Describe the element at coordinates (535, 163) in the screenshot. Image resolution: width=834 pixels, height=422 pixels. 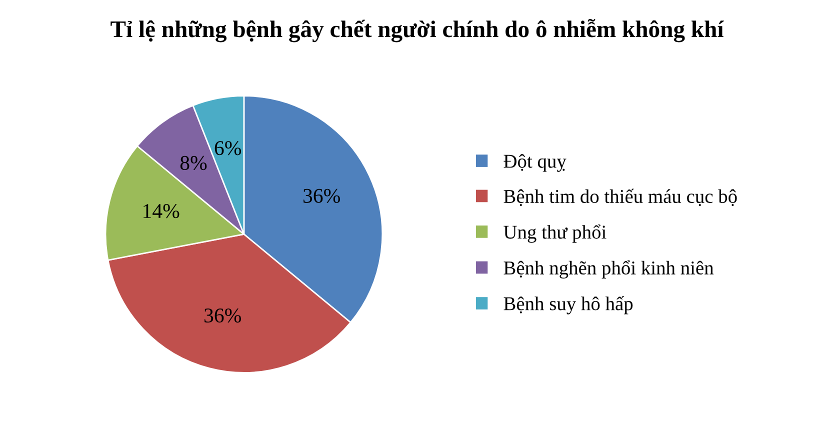
I see `legend-label: Đột quỵ` at that location.